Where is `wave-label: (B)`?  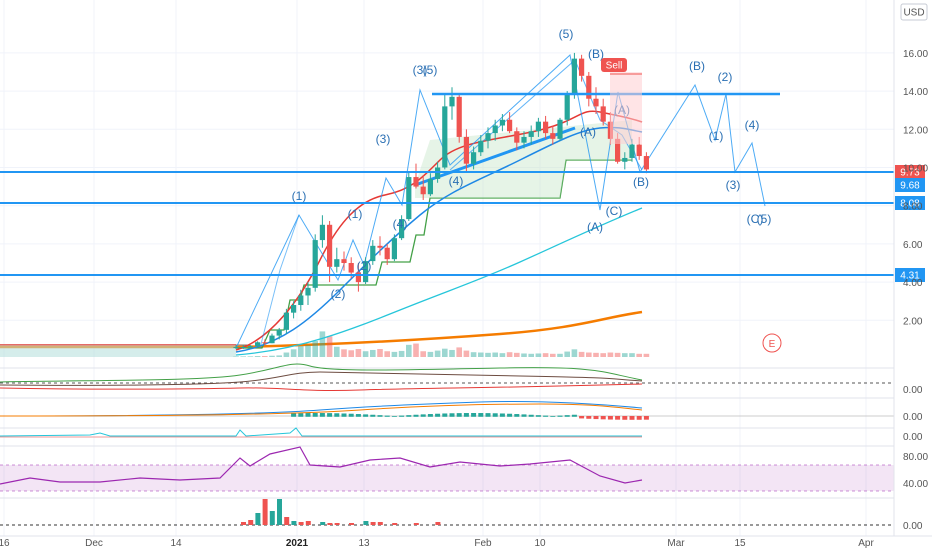 wave-label: (B) is located at coordinates (697, 66).